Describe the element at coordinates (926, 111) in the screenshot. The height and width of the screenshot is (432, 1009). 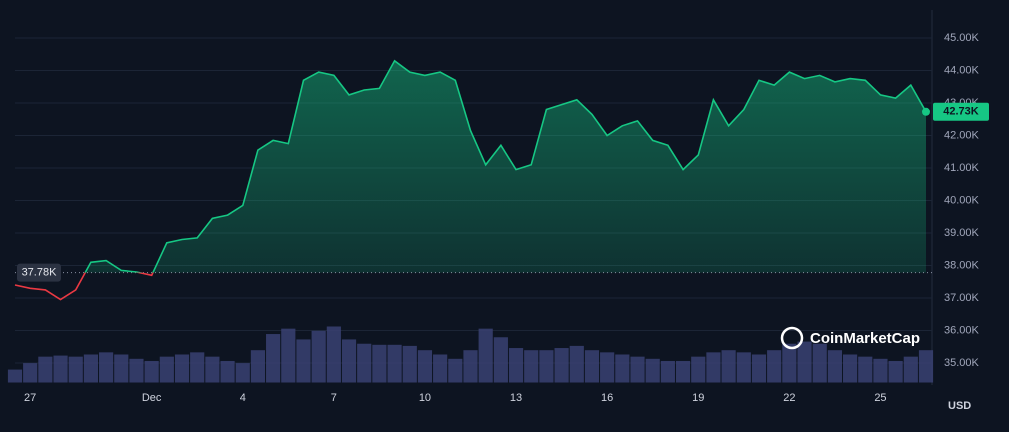
I see `last-point` at that location.